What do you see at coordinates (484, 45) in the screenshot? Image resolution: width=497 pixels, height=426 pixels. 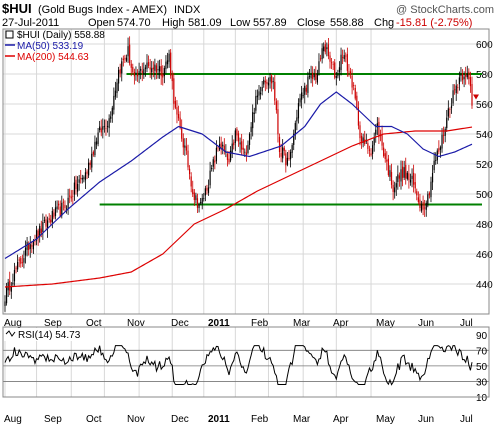 I see `price-y-tick-label: 600` at bounding box center [484, 45].